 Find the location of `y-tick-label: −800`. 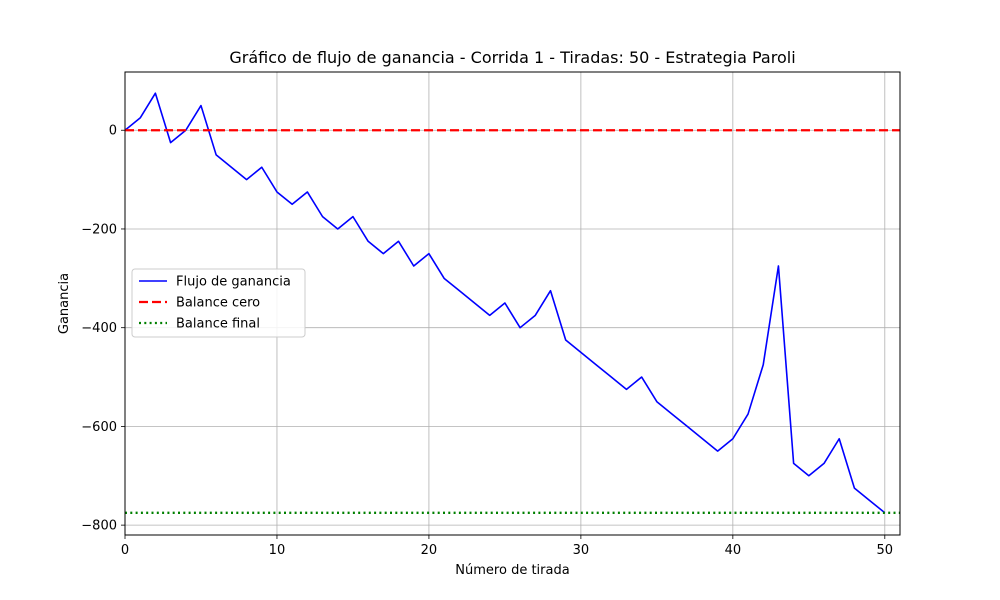

y-tick-label: −800 is located at coordinates (99, 526).